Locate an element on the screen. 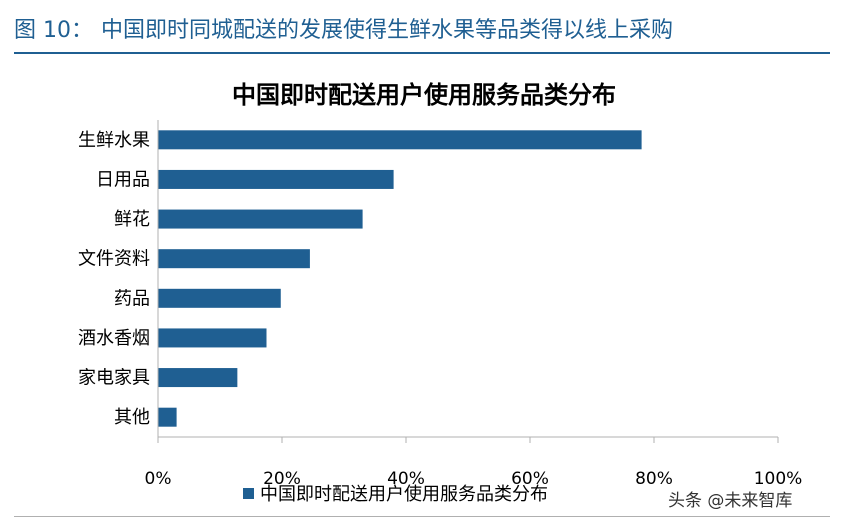 Image resolution: width=844 pixels, height=521 pixels. x-tick-label: 80% is located at coordinates (654, 479).